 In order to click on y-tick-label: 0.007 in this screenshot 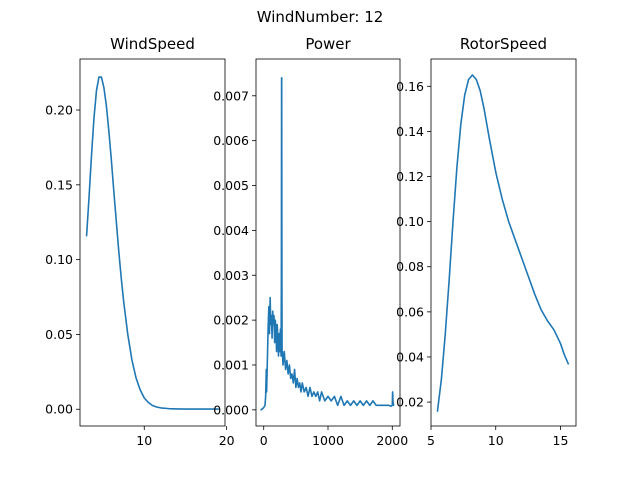, I will do `click(231, 95)`.